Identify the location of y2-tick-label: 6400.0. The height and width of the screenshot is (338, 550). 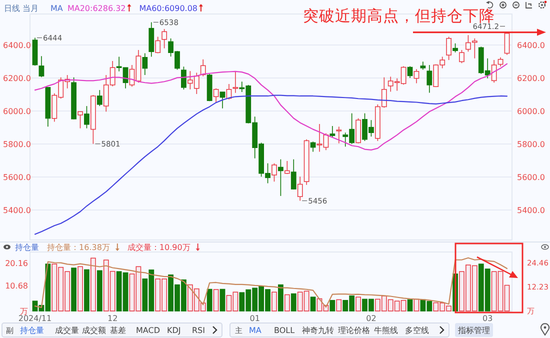
(531, 45).